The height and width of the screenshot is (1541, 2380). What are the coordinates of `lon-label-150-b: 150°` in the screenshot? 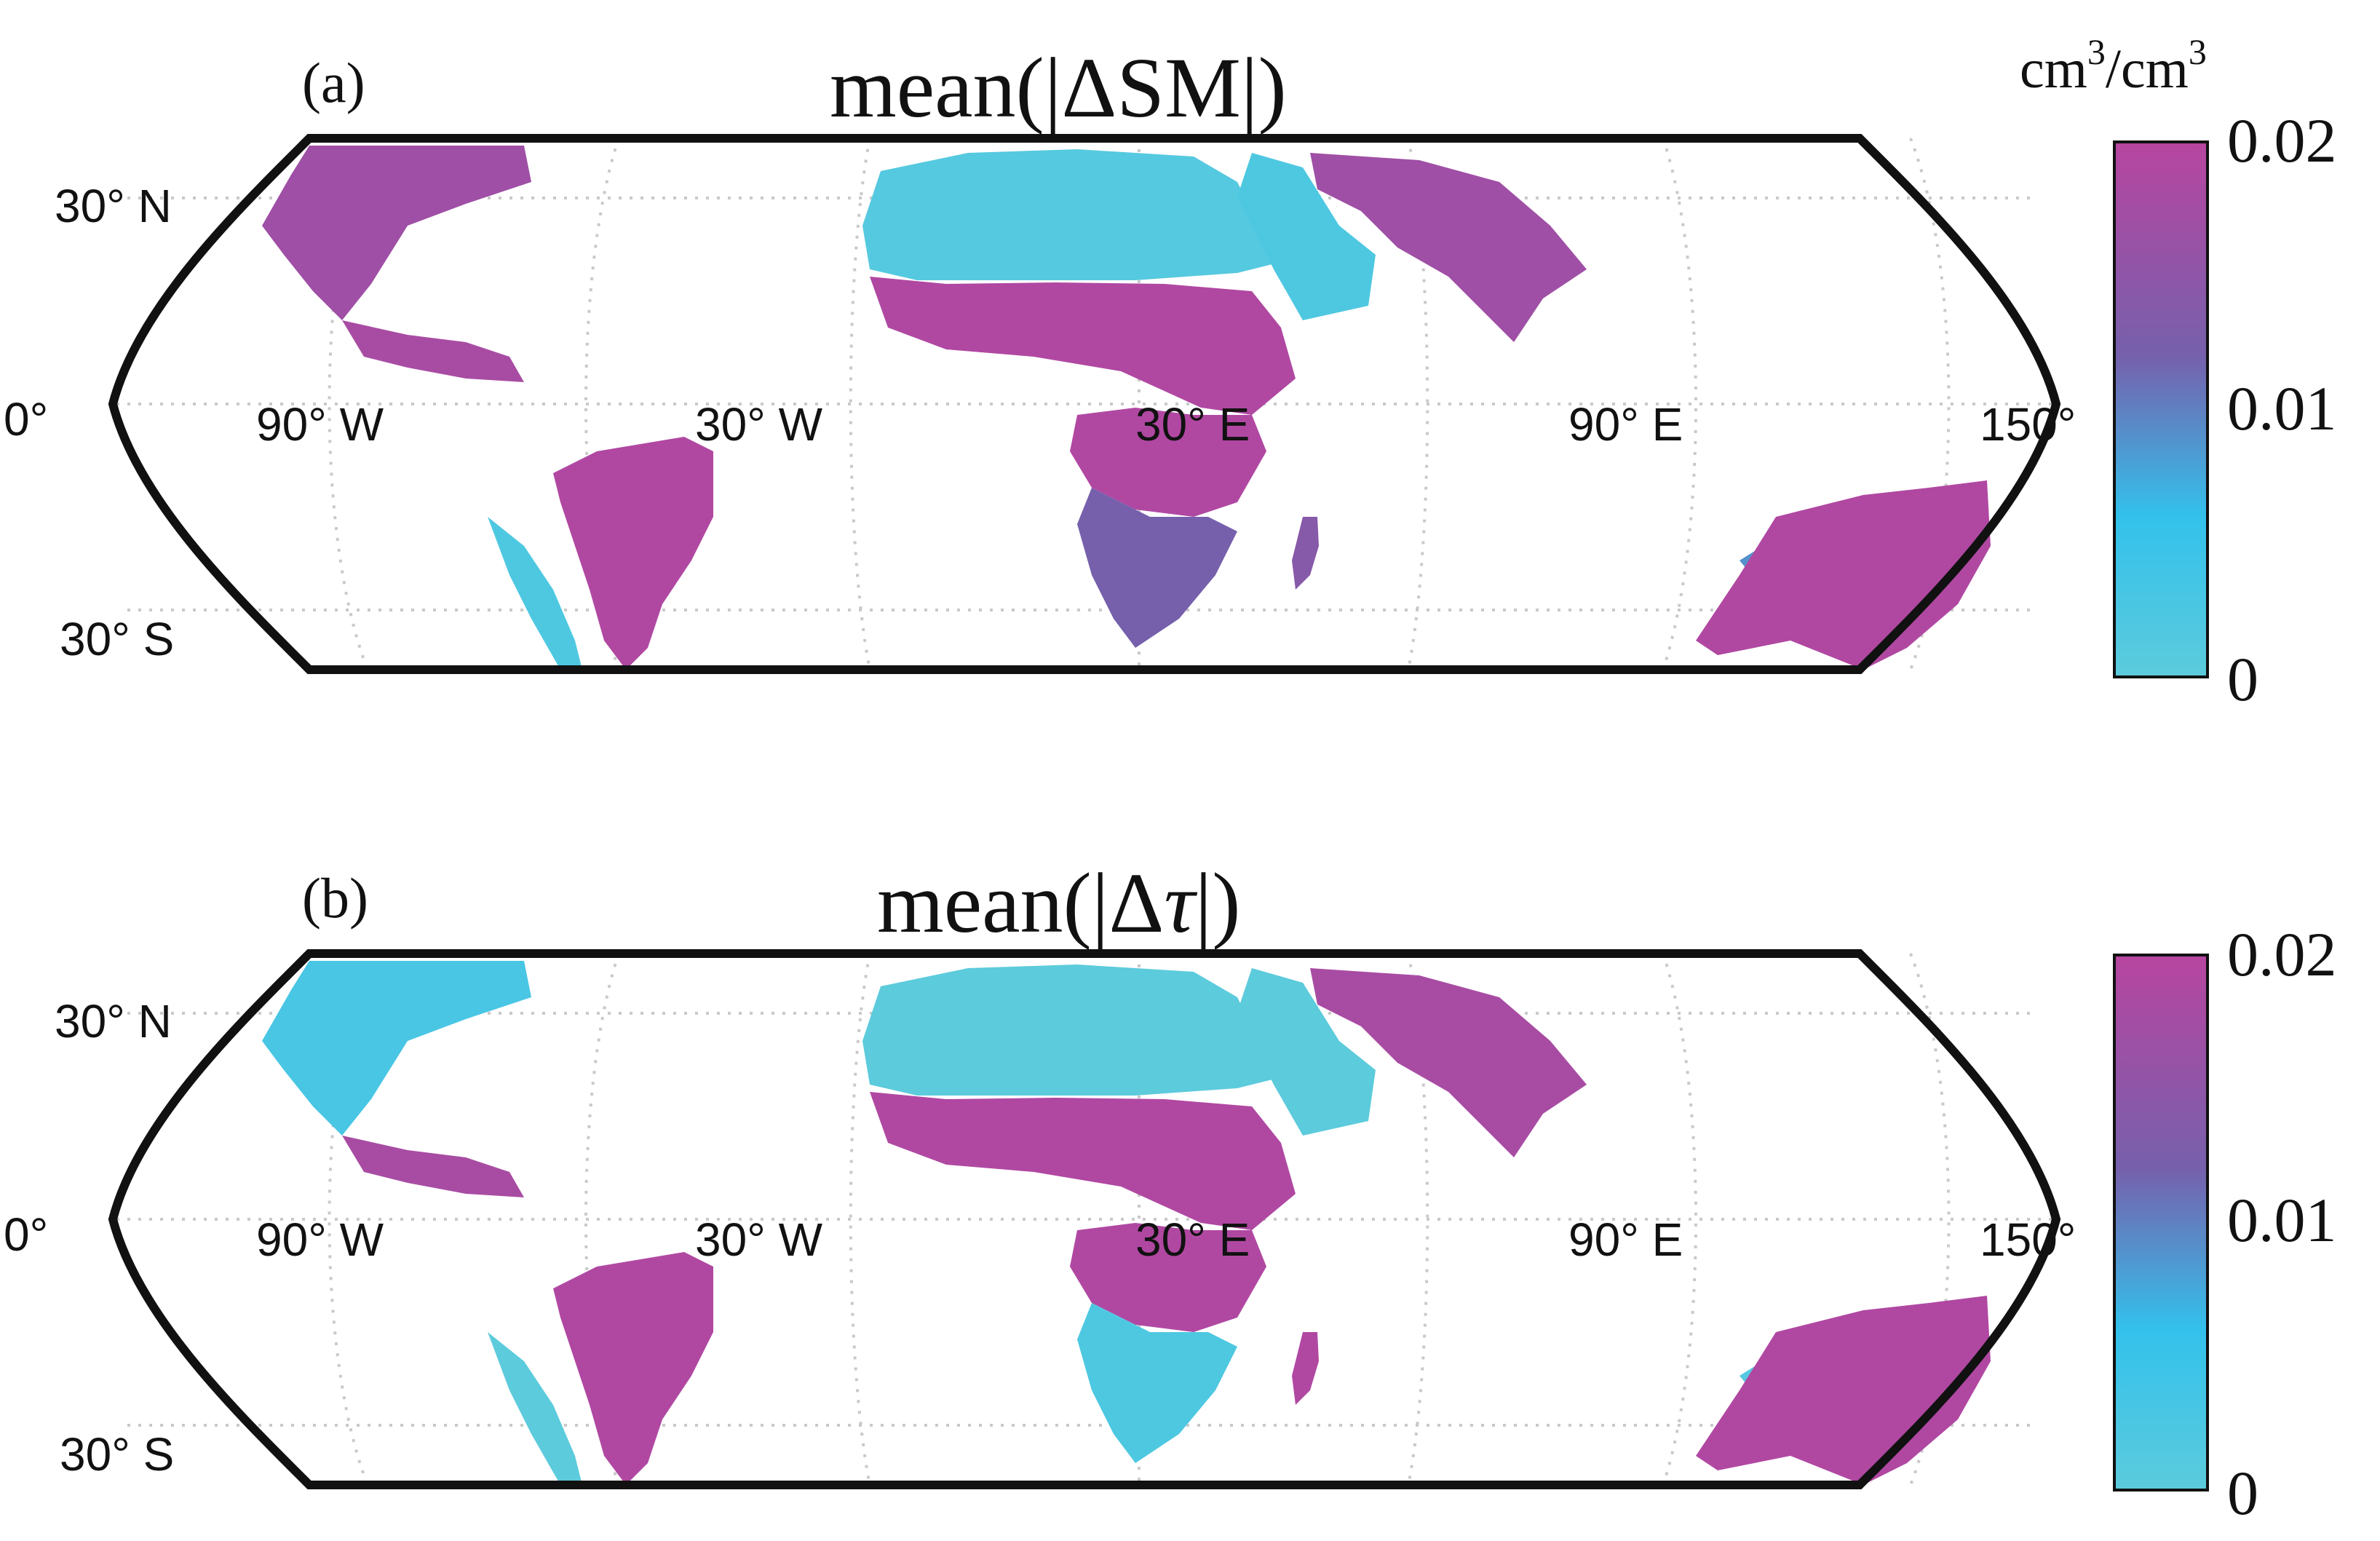 It's located at (2028, 1239).